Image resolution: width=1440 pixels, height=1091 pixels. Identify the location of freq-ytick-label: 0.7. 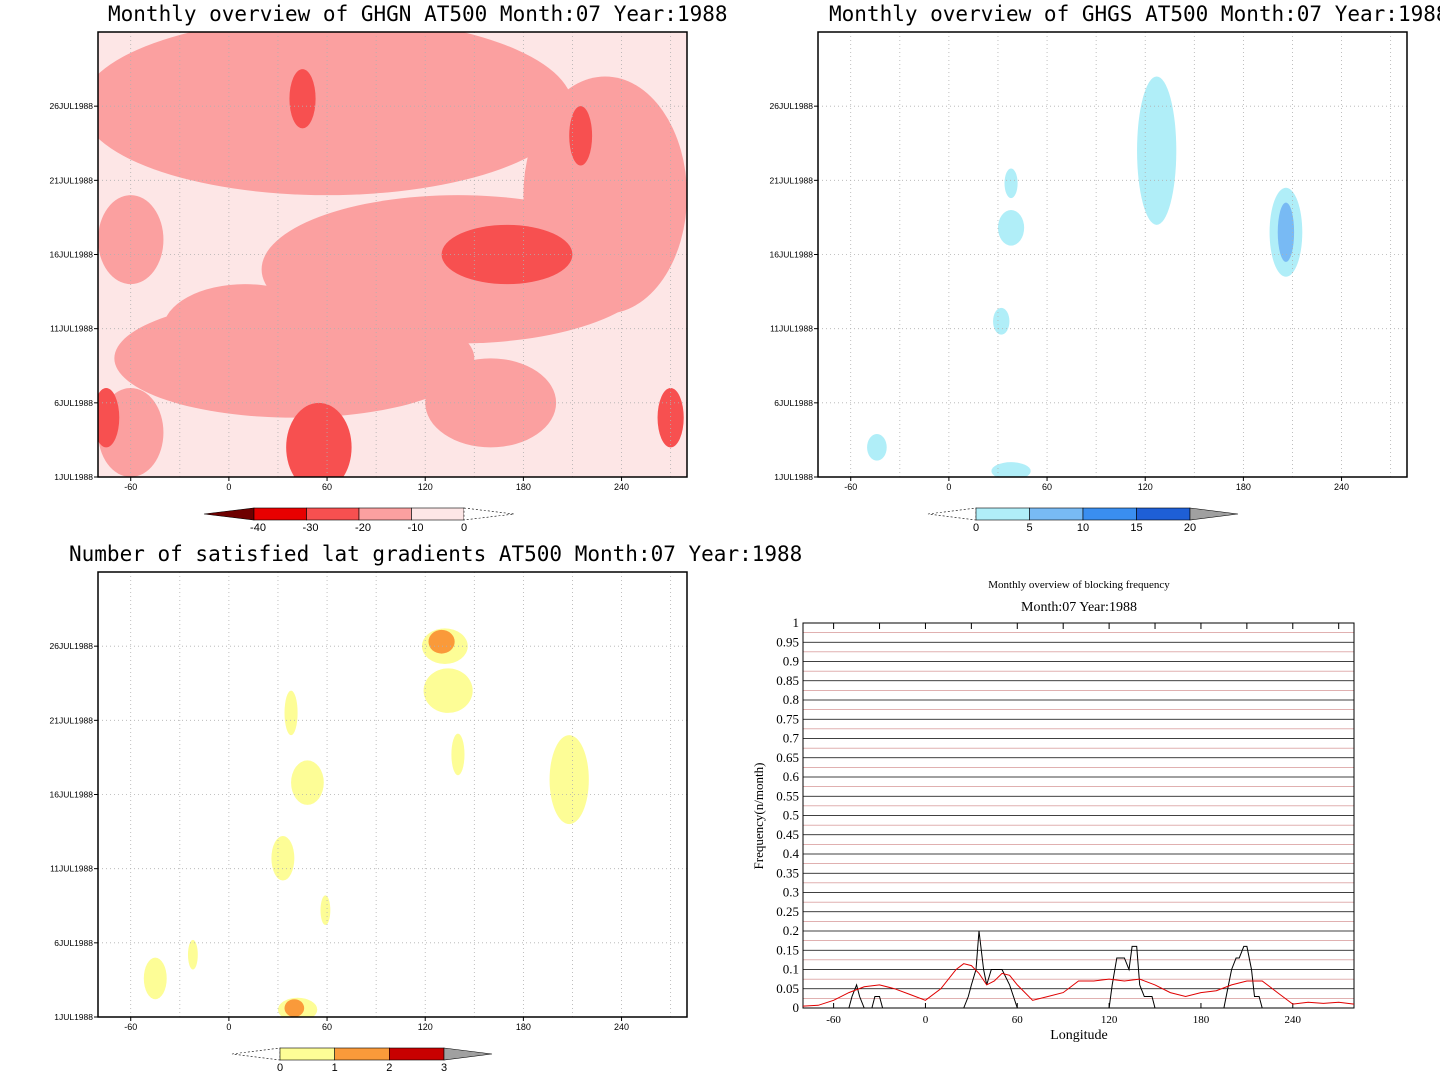
(791, 738).